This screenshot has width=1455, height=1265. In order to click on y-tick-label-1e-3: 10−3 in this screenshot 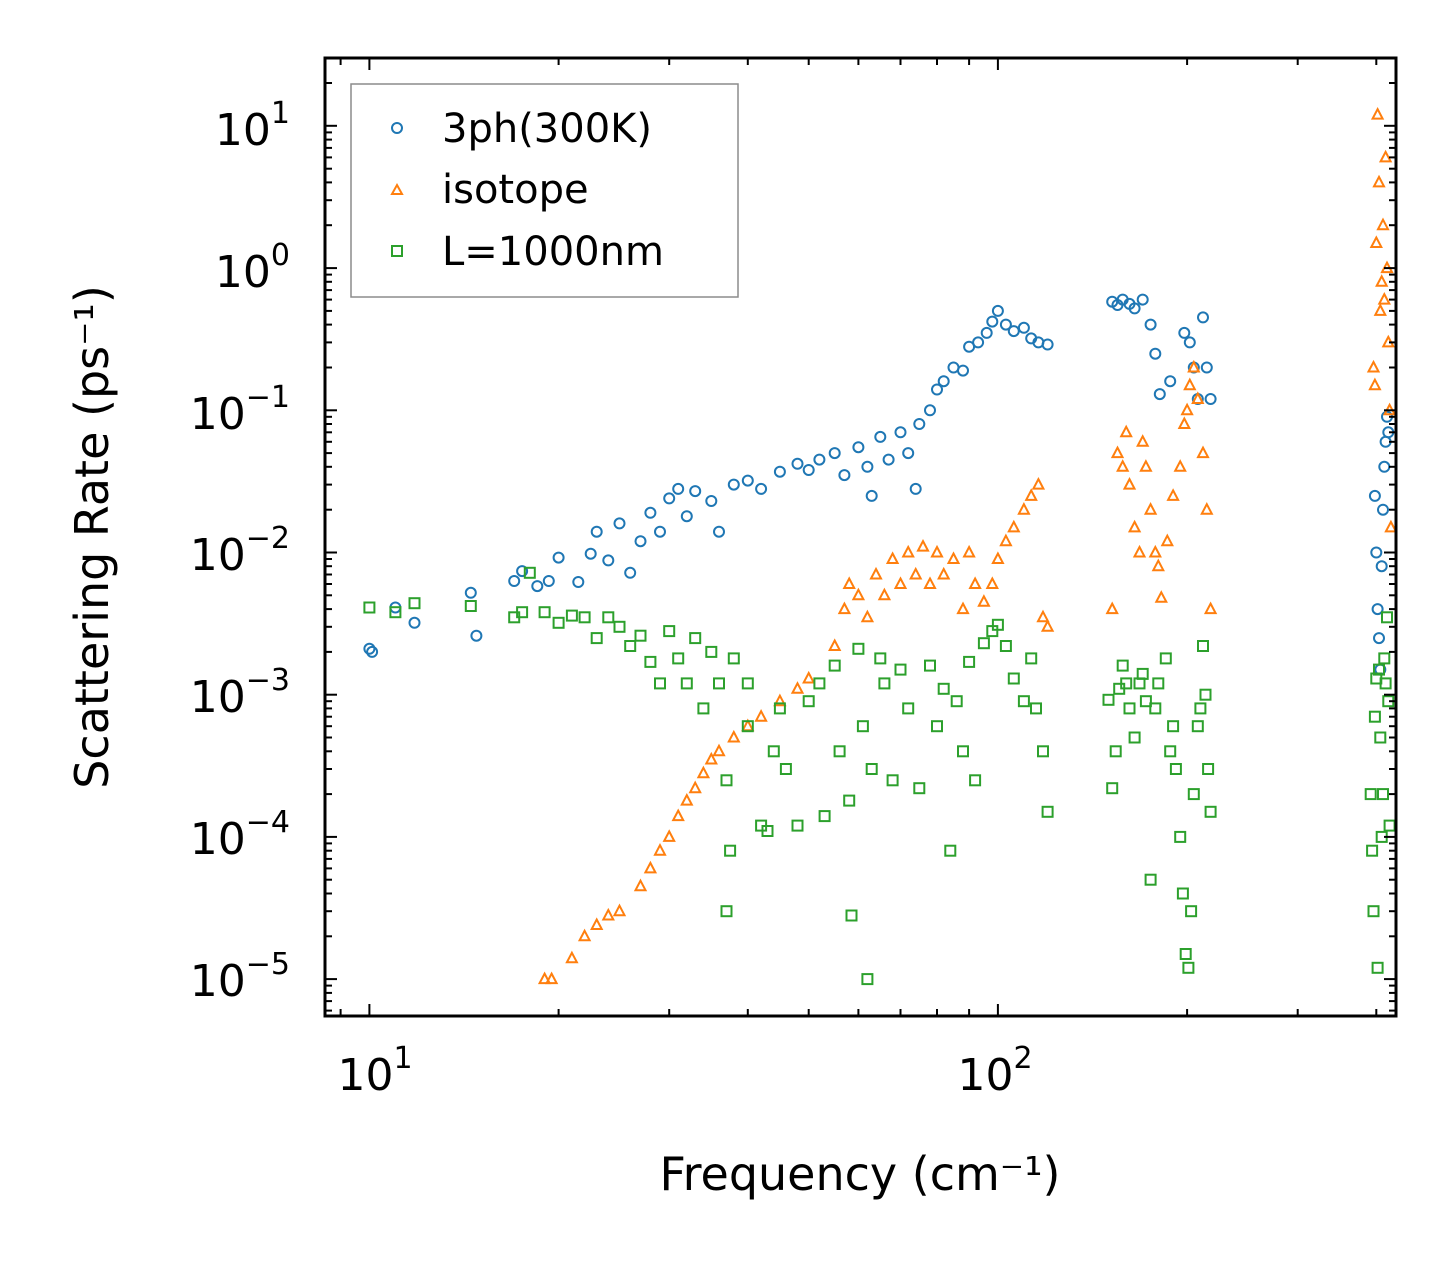, I will do `click(240, 693)`.